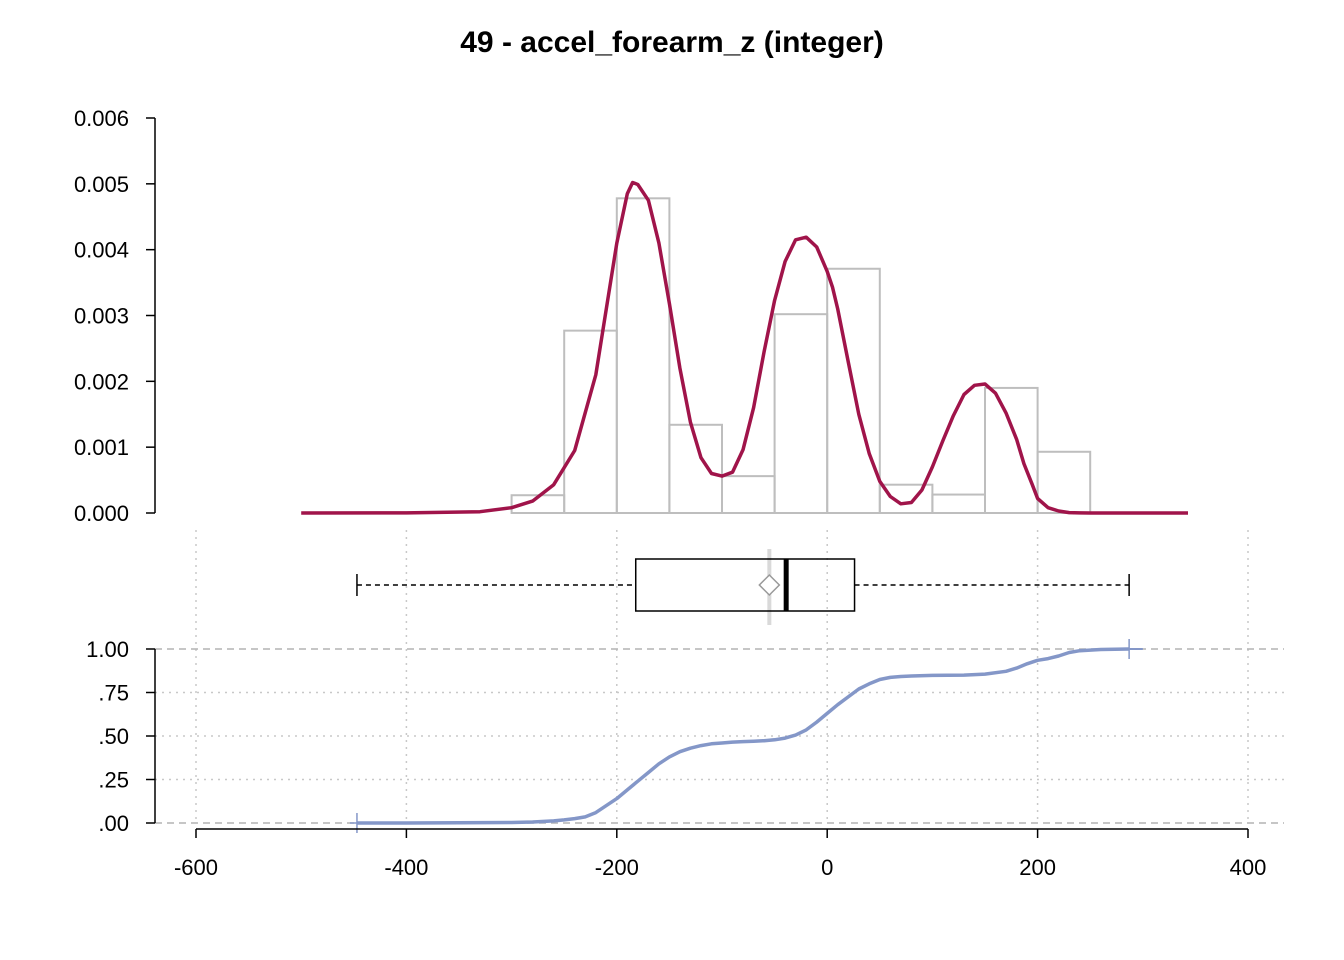  What do you see at coordinates (196, 867) in the screenshot?
I see `x-tick-label: -600` at bounding box center [196, 867].